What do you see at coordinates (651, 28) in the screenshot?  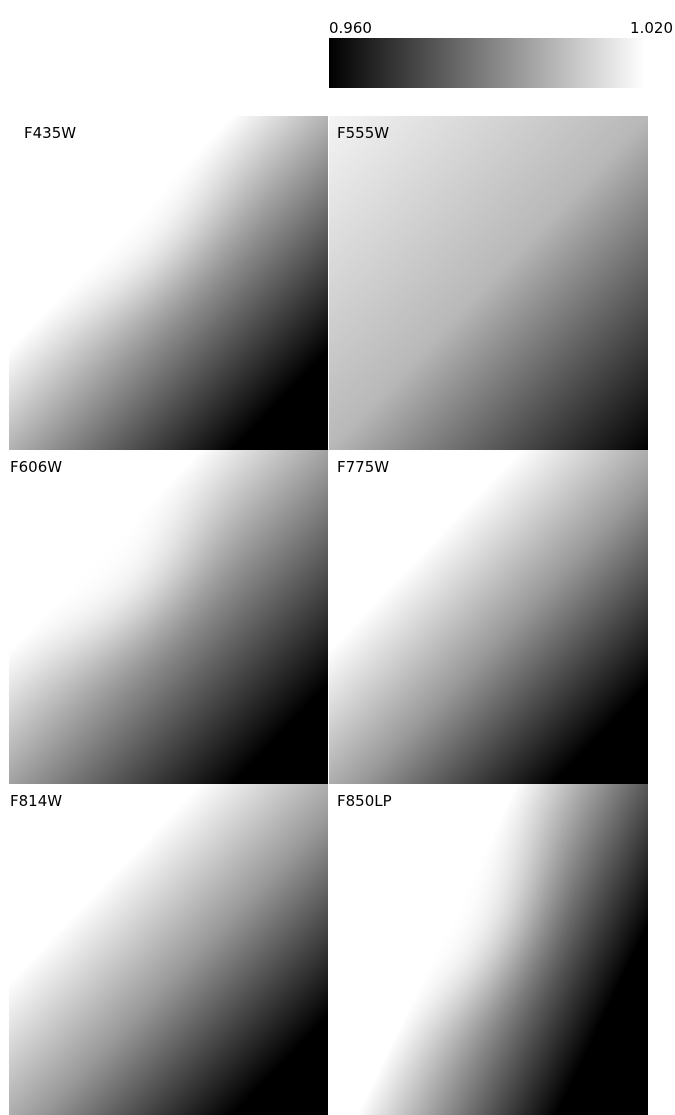 I see `colorbar-max-label: 1.020` at bounding box center [651, 28].